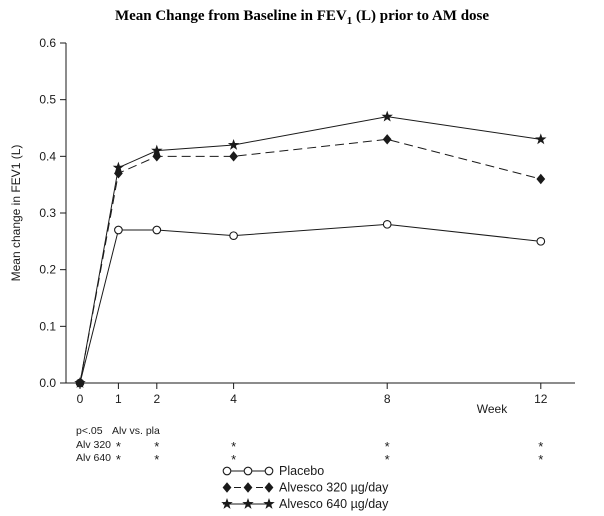 The image size is (604, 516). What do you see at coordinates (421, 16) in the screenshot?
I see `chart-title-suffix: (L) prior to AM dose` at bounding box center [421, 16].